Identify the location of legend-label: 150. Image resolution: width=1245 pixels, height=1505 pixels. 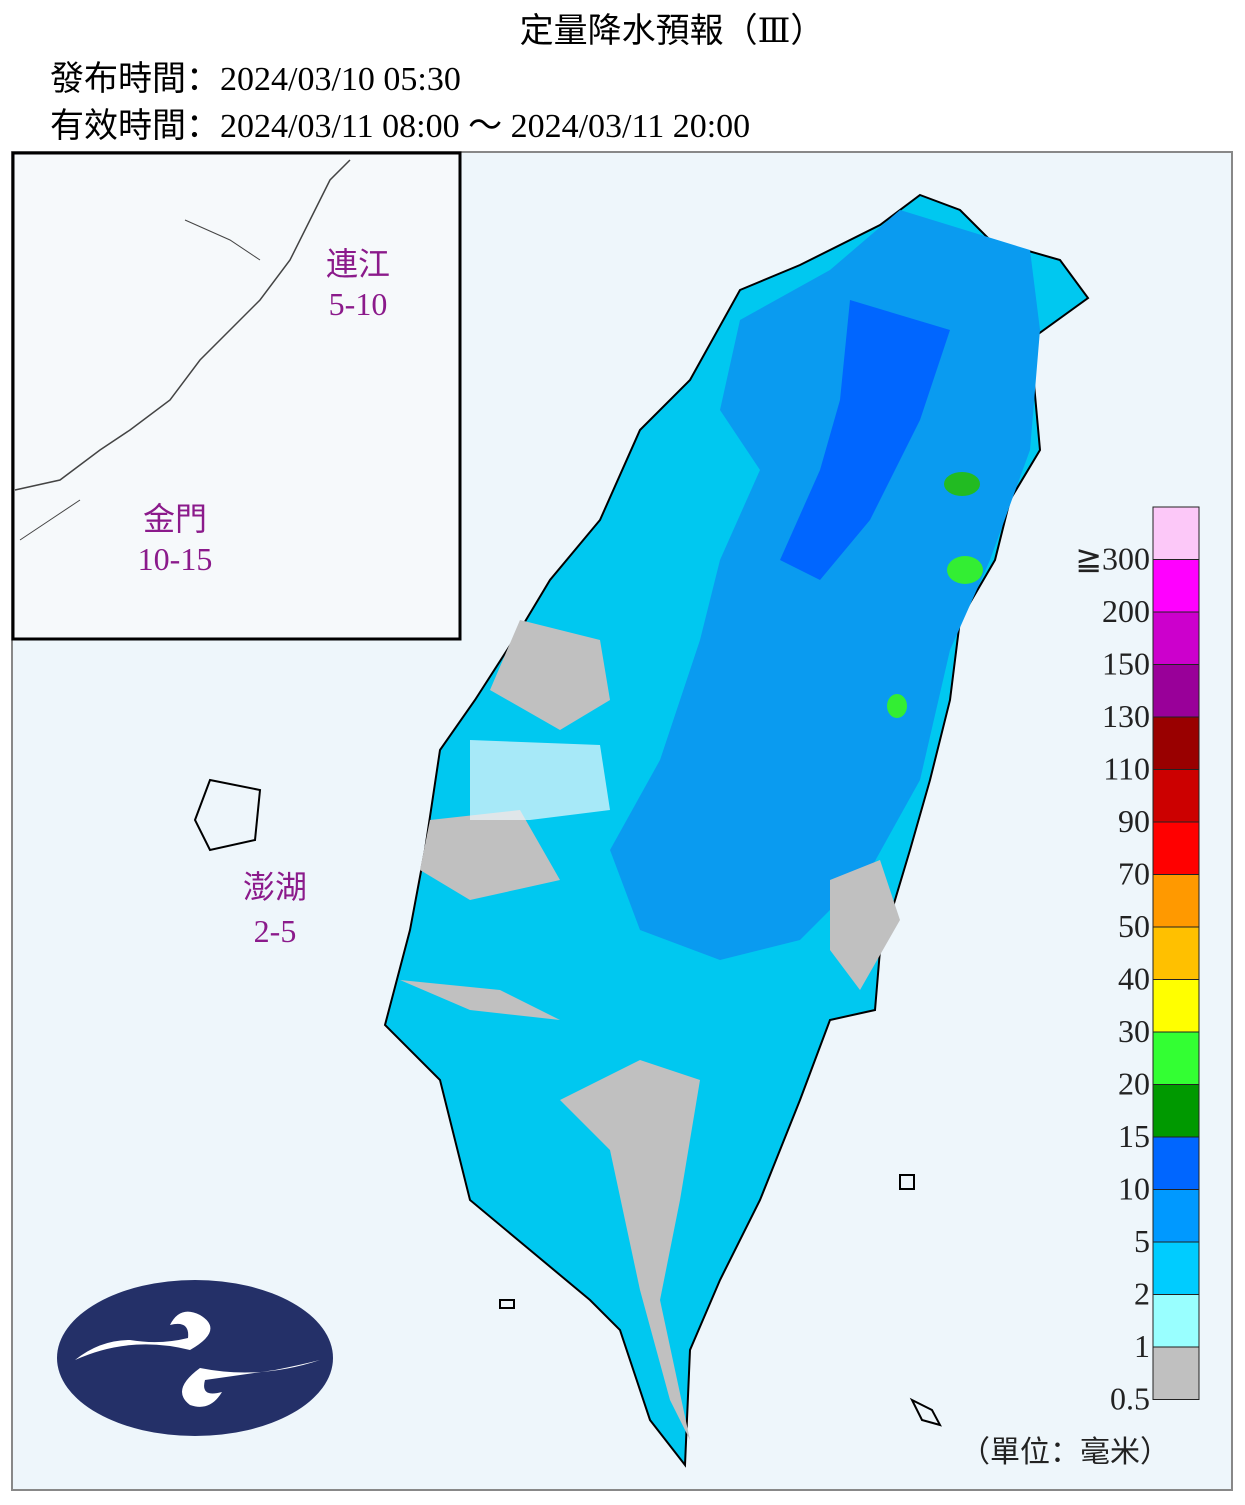
(1126, 664).